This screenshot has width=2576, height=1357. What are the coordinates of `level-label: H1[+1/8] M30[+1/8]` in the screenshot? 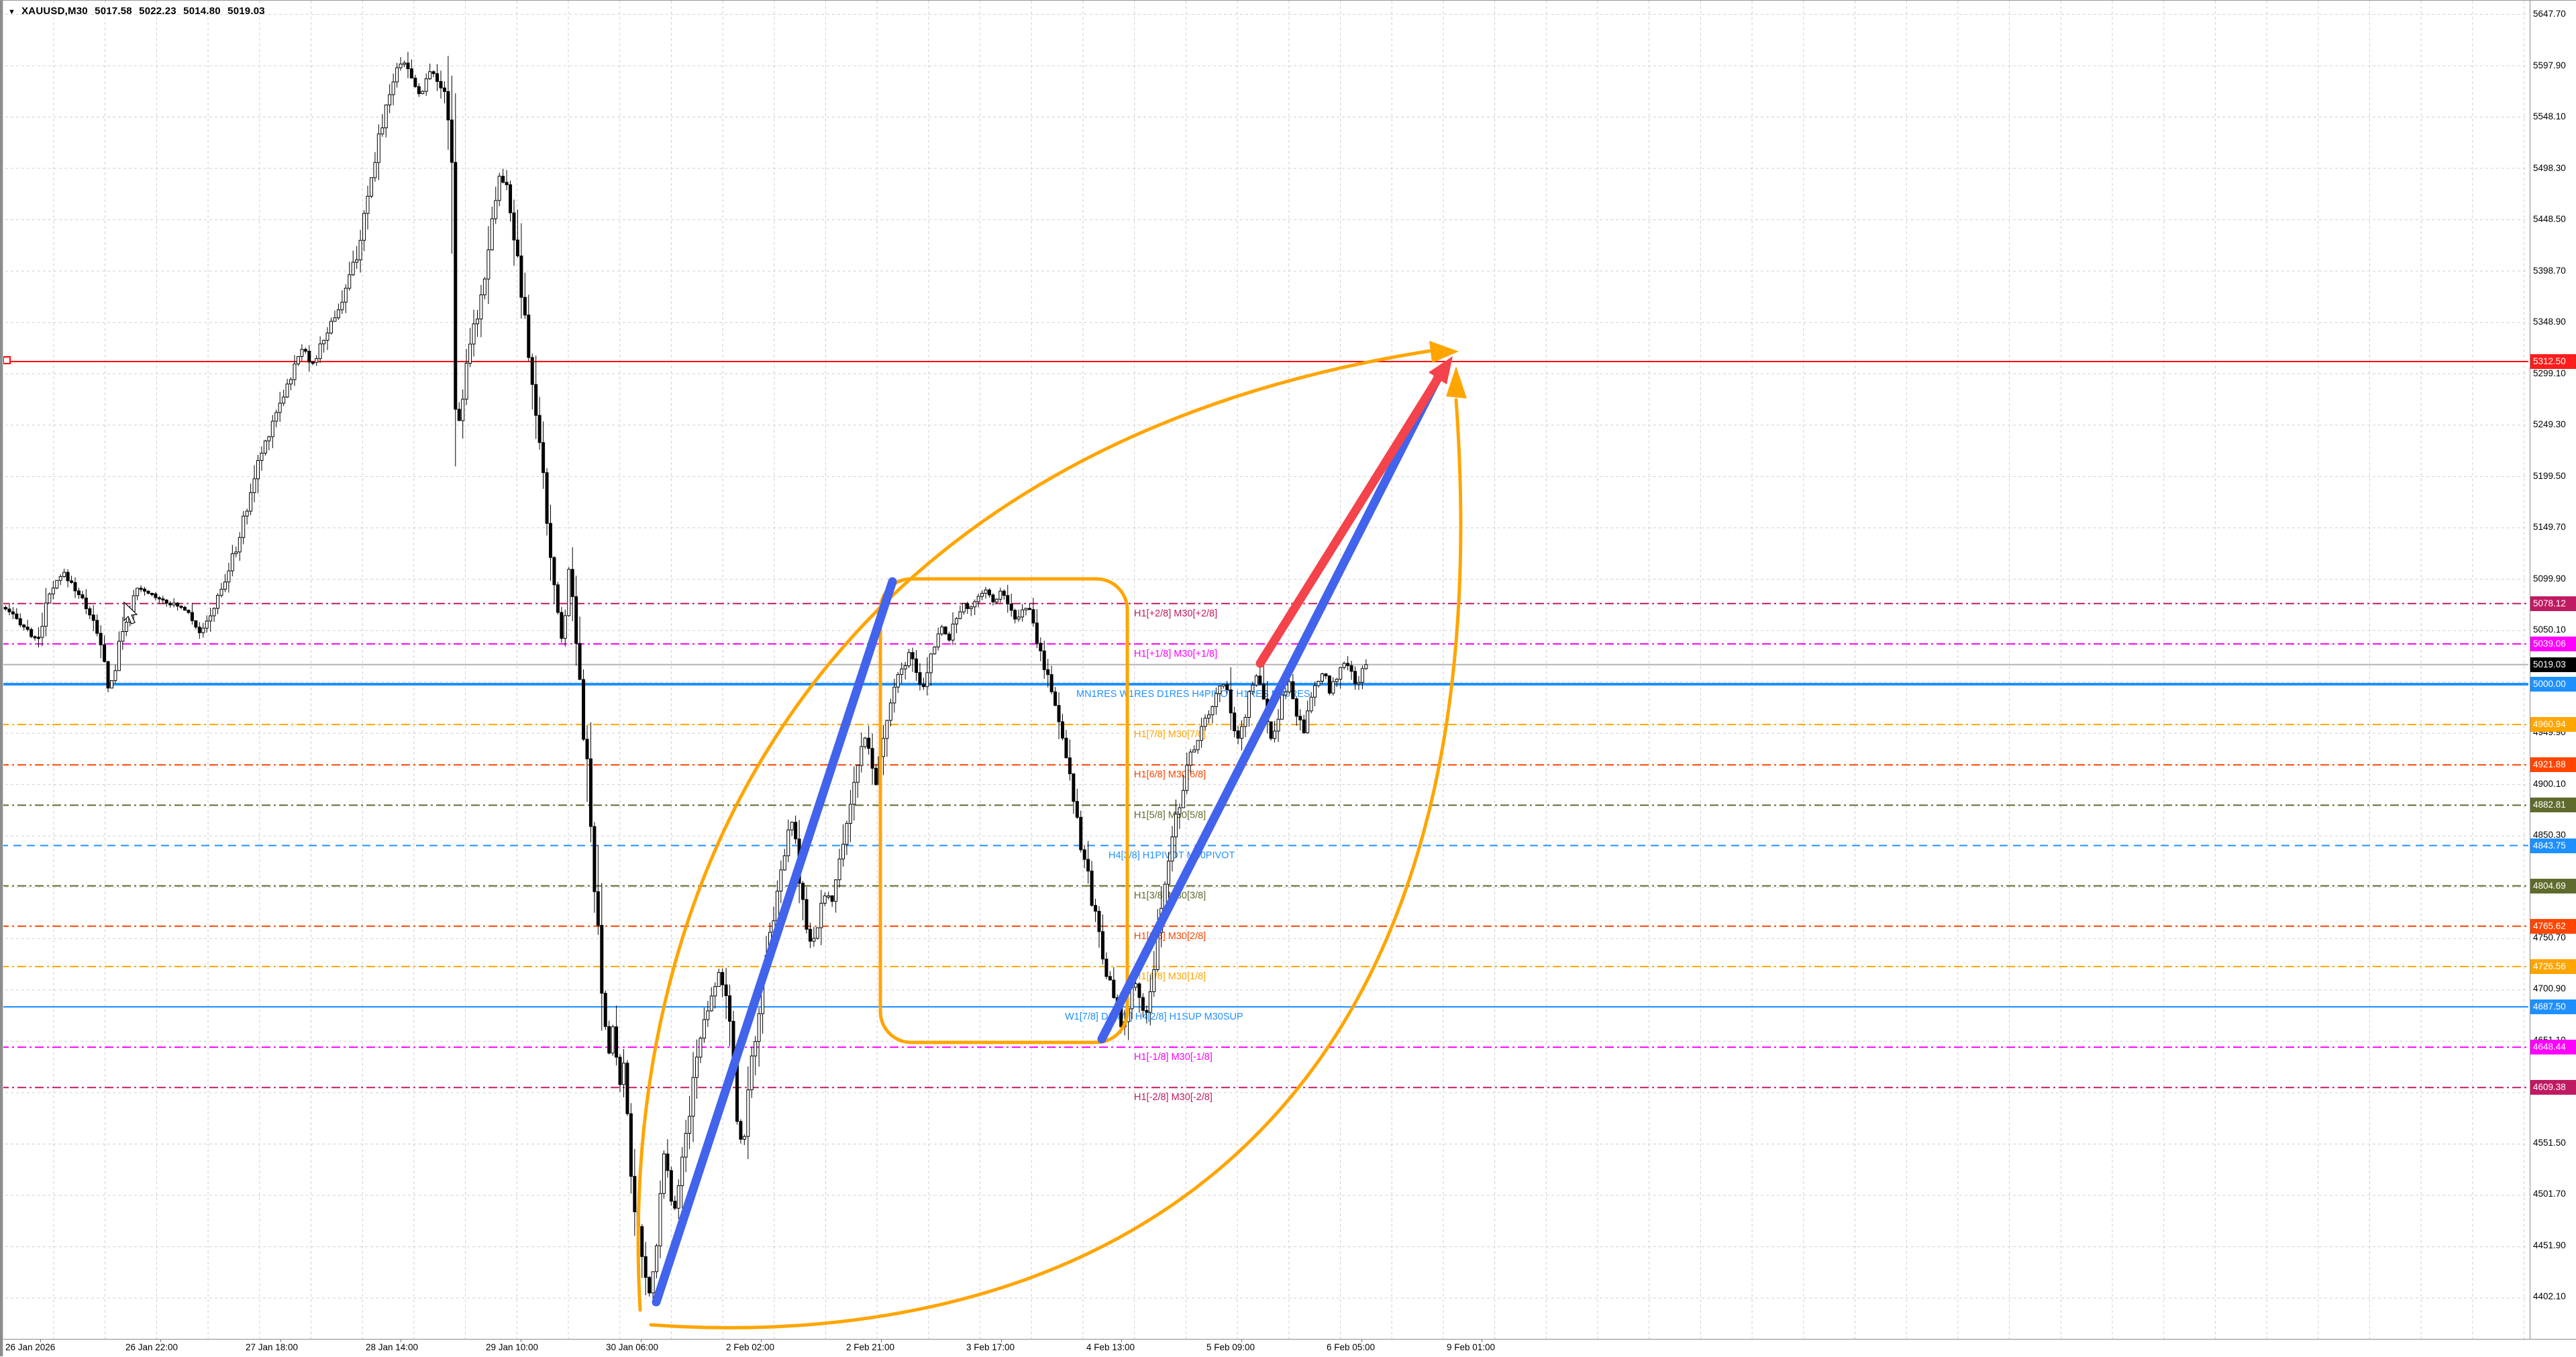 It's located at (1175, 654).